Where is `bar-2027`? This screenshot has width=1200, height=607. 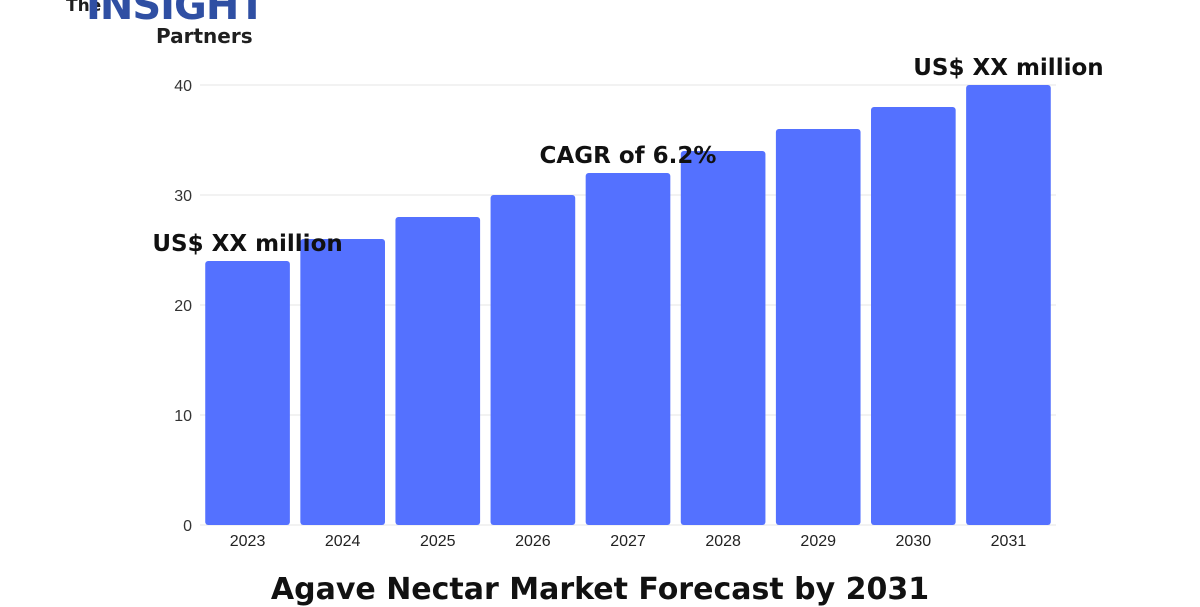
bar-2027 is located at coordinates (628, 349).